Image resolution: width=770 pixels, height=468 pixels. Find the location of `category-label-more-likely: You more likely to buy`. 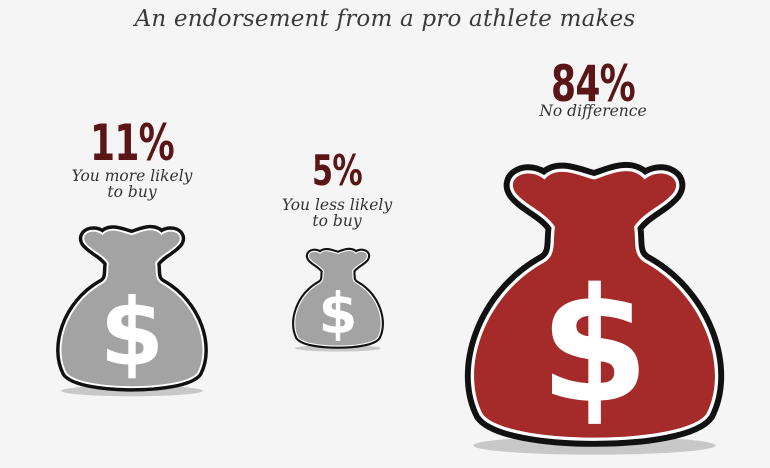

category-label-more-likely: You more likely to buy is located at coordinates (132, 184).